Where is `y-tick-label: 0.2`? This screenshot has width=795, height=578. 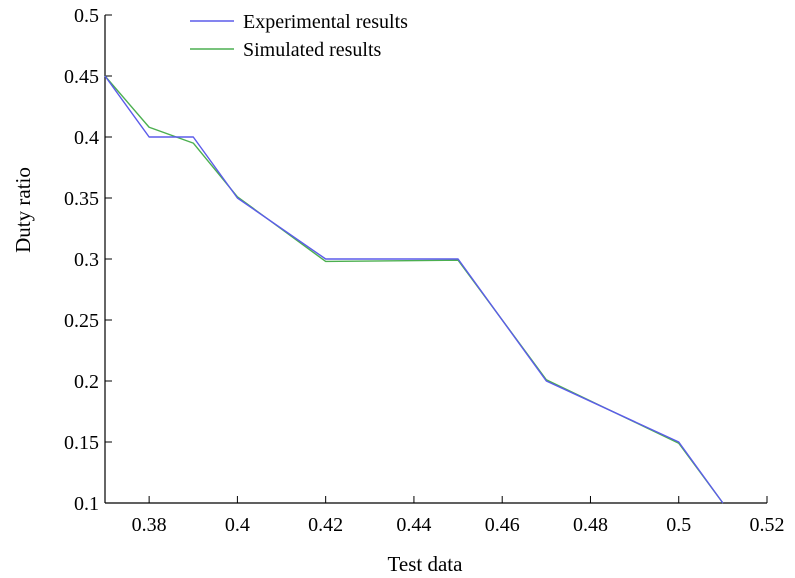
y-tick-label: 0.2 is located at coordinates (86, 382).